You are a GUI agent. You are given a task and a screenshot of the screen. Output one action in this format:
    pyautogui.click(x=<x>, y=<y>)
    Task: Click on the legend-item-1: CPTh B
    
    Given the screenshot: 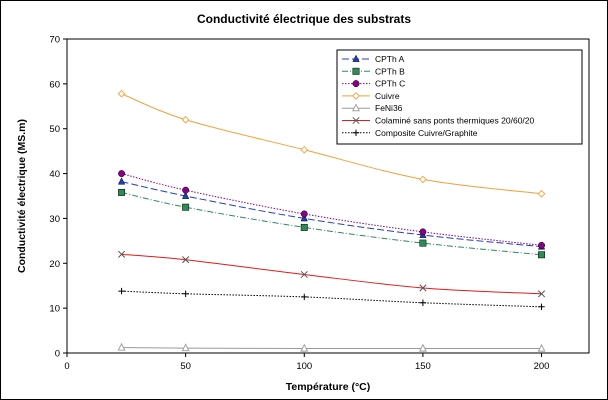 What is the action you would take?
    pyautogui.click(x=373, y=71)
    